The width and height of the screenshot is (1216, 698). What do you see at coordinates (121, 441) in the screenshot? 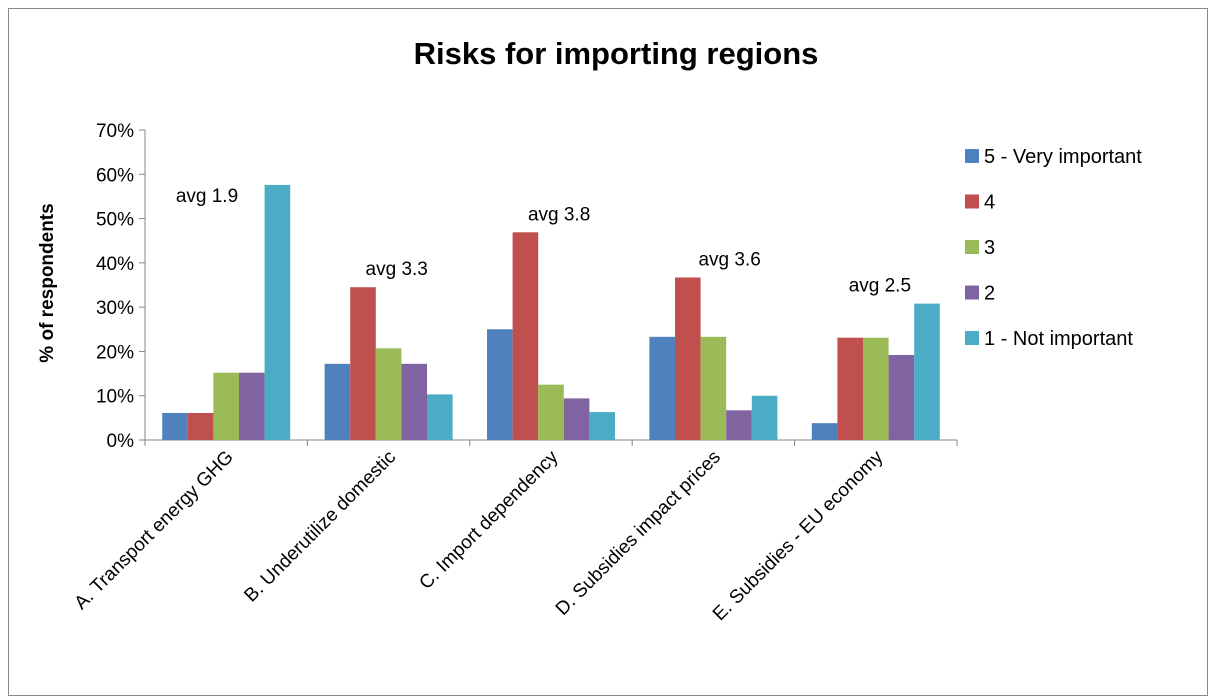
I see `y-tick-label: 0%` at bounding box center [121, 441].